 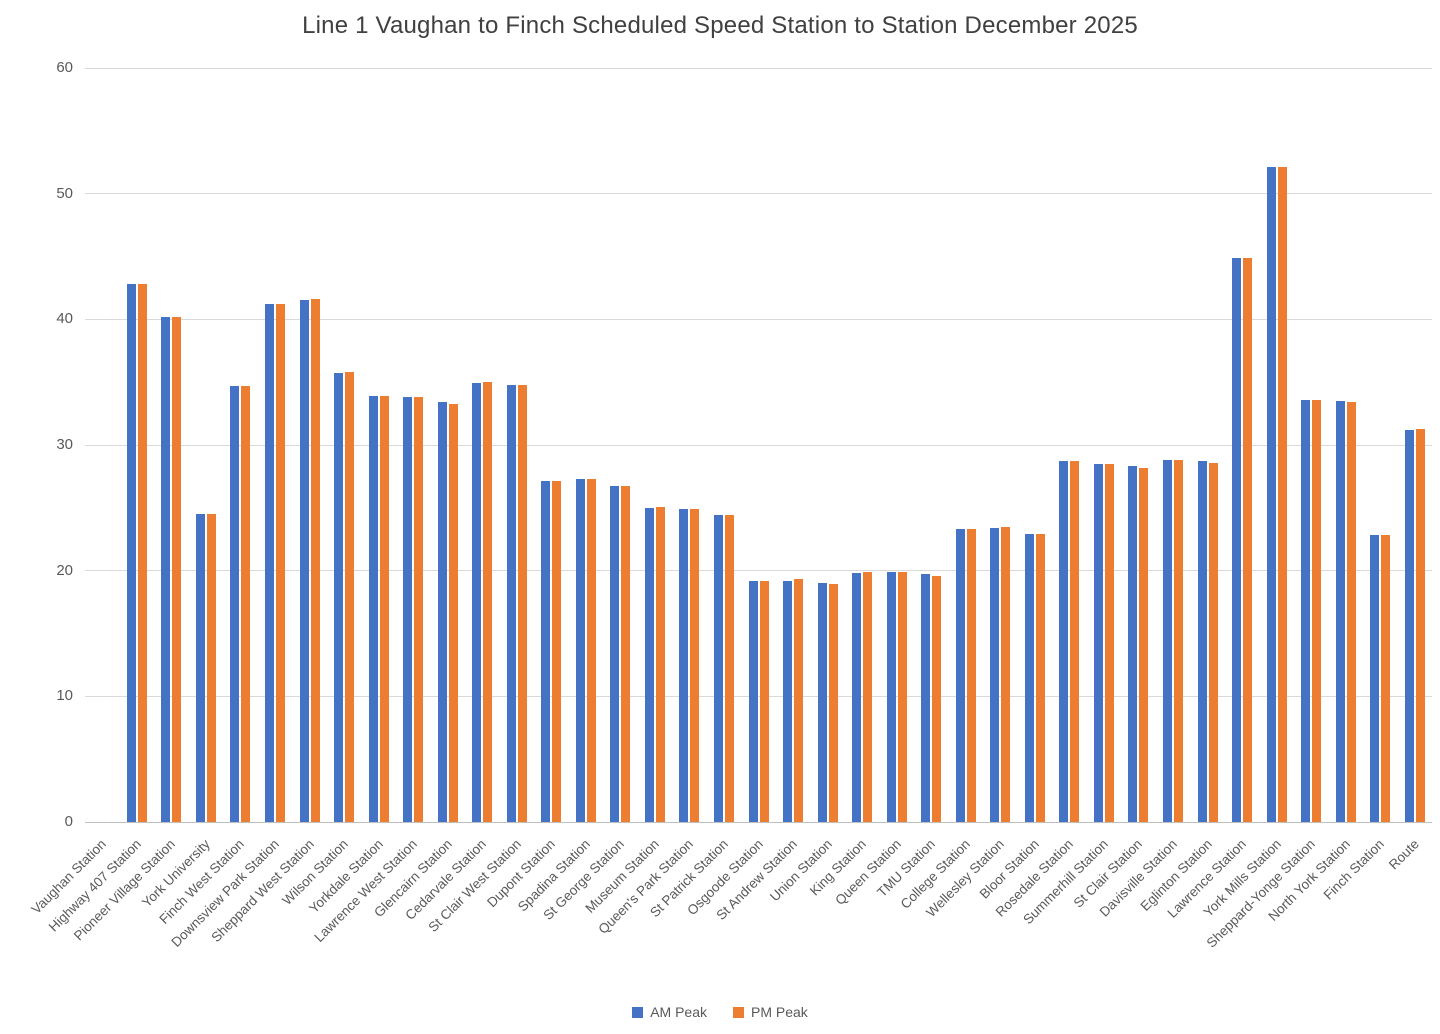 I want to click on bar-pm-peak-museum-station, so click(x=660, y=664).